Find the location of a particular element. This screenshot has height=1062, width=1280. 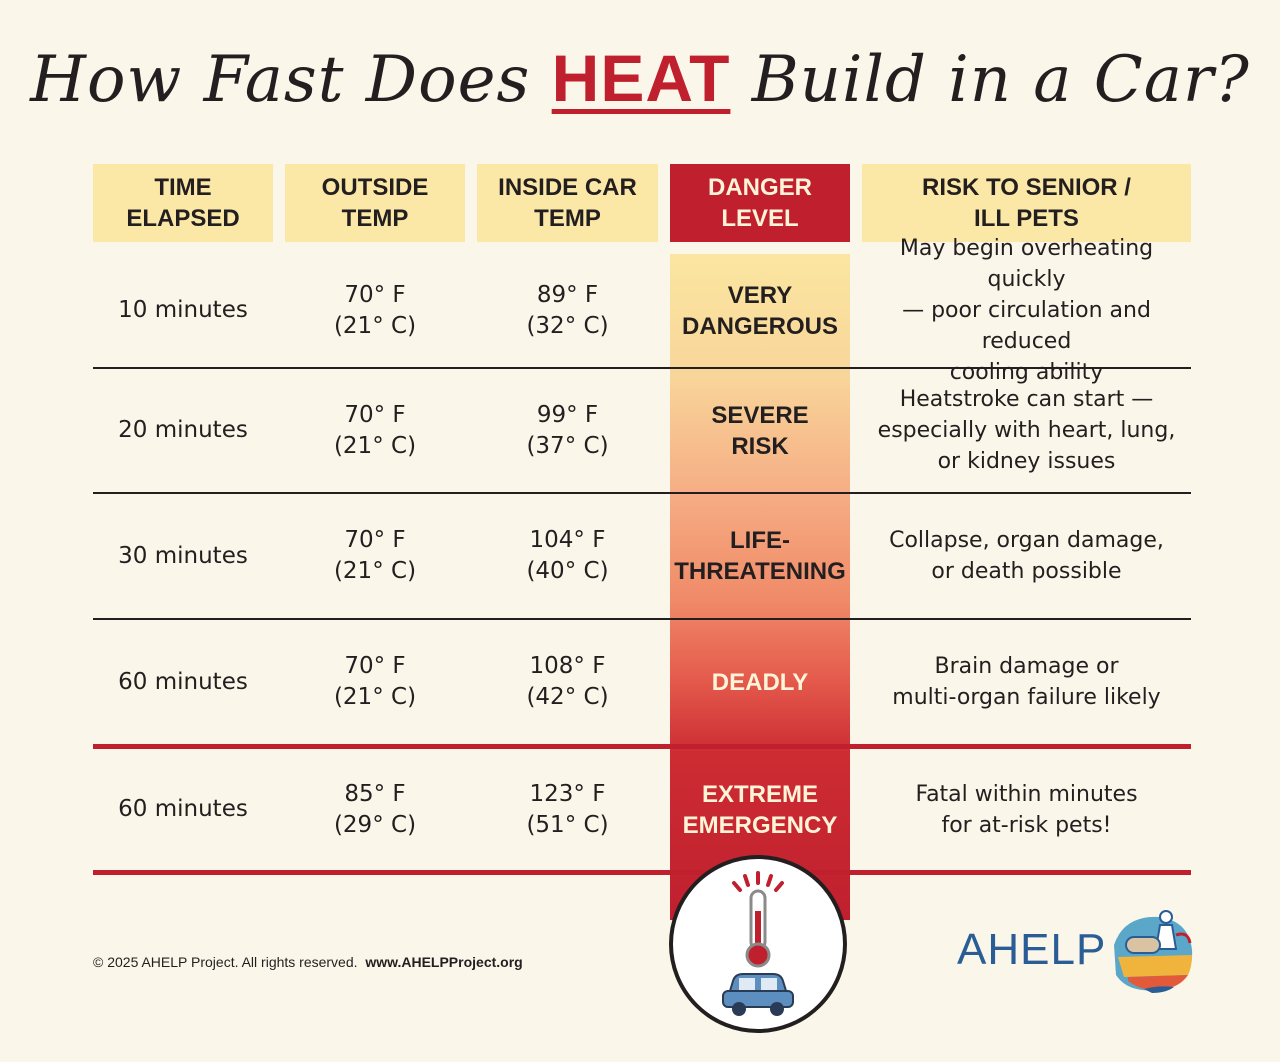

thermometer-car-badge is located at coordinates (758, 944).